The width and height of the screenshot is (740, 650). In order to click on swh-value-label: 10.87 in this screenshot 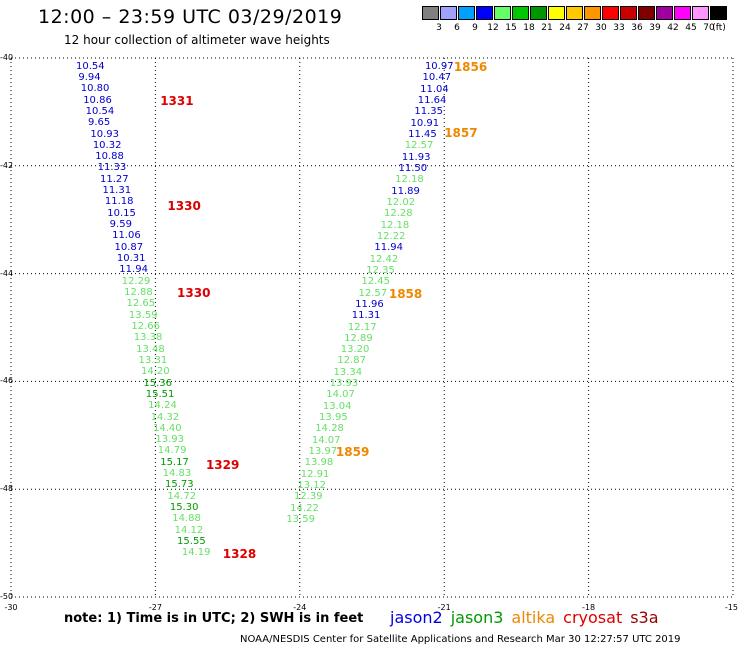, I will do `click(129, 247)`.